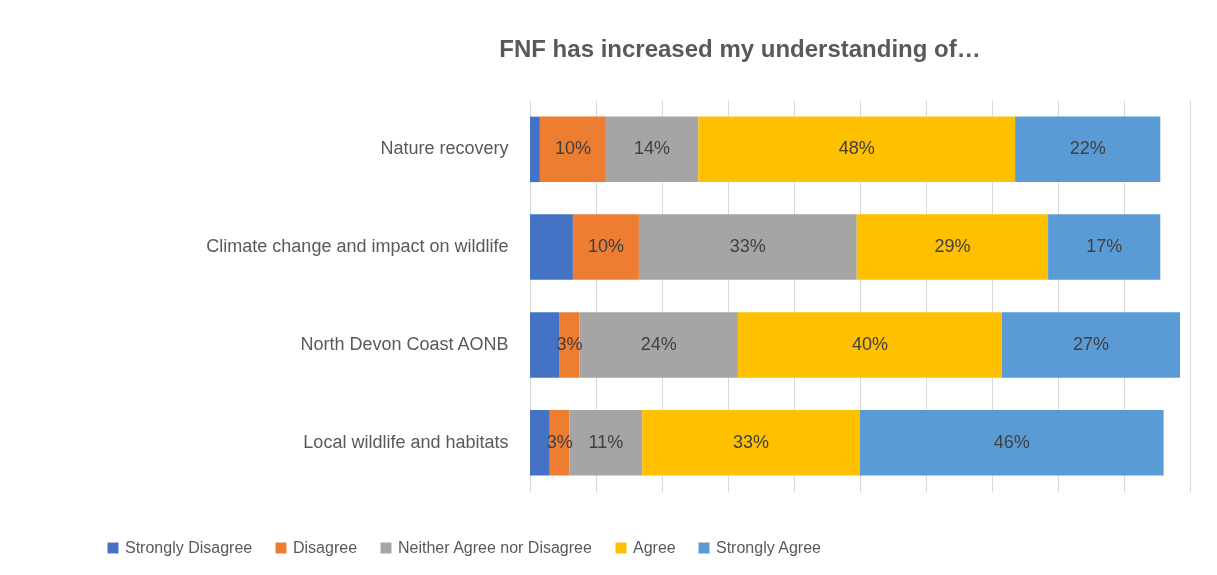 Image resolution: width=1217 pixels, height=575 pixels. I want to click on data-label: 24%, so click(658, 343).